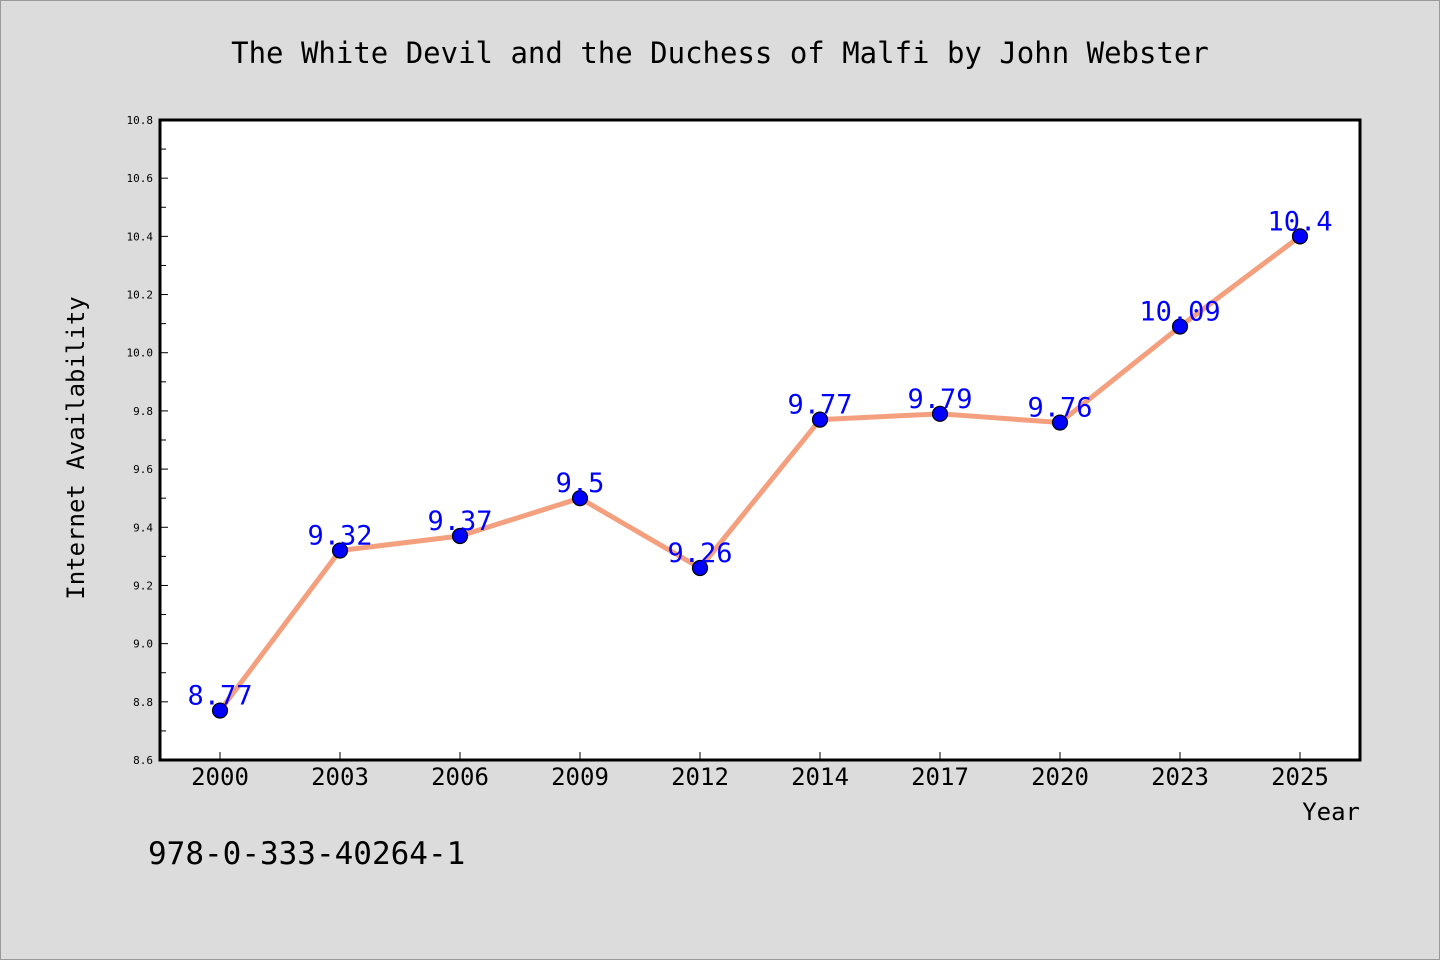  What do you see at coordinates (700, 777) in the screenshot?
I see `x-tick-label: 2012` at bounding box center [700, 777].